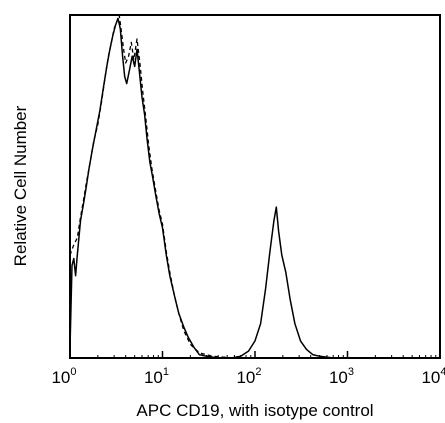 Image resolution: width=445 pixels, height=423 pixels. I want to click on x-tick-label: 10⁴, so click(433, 376).